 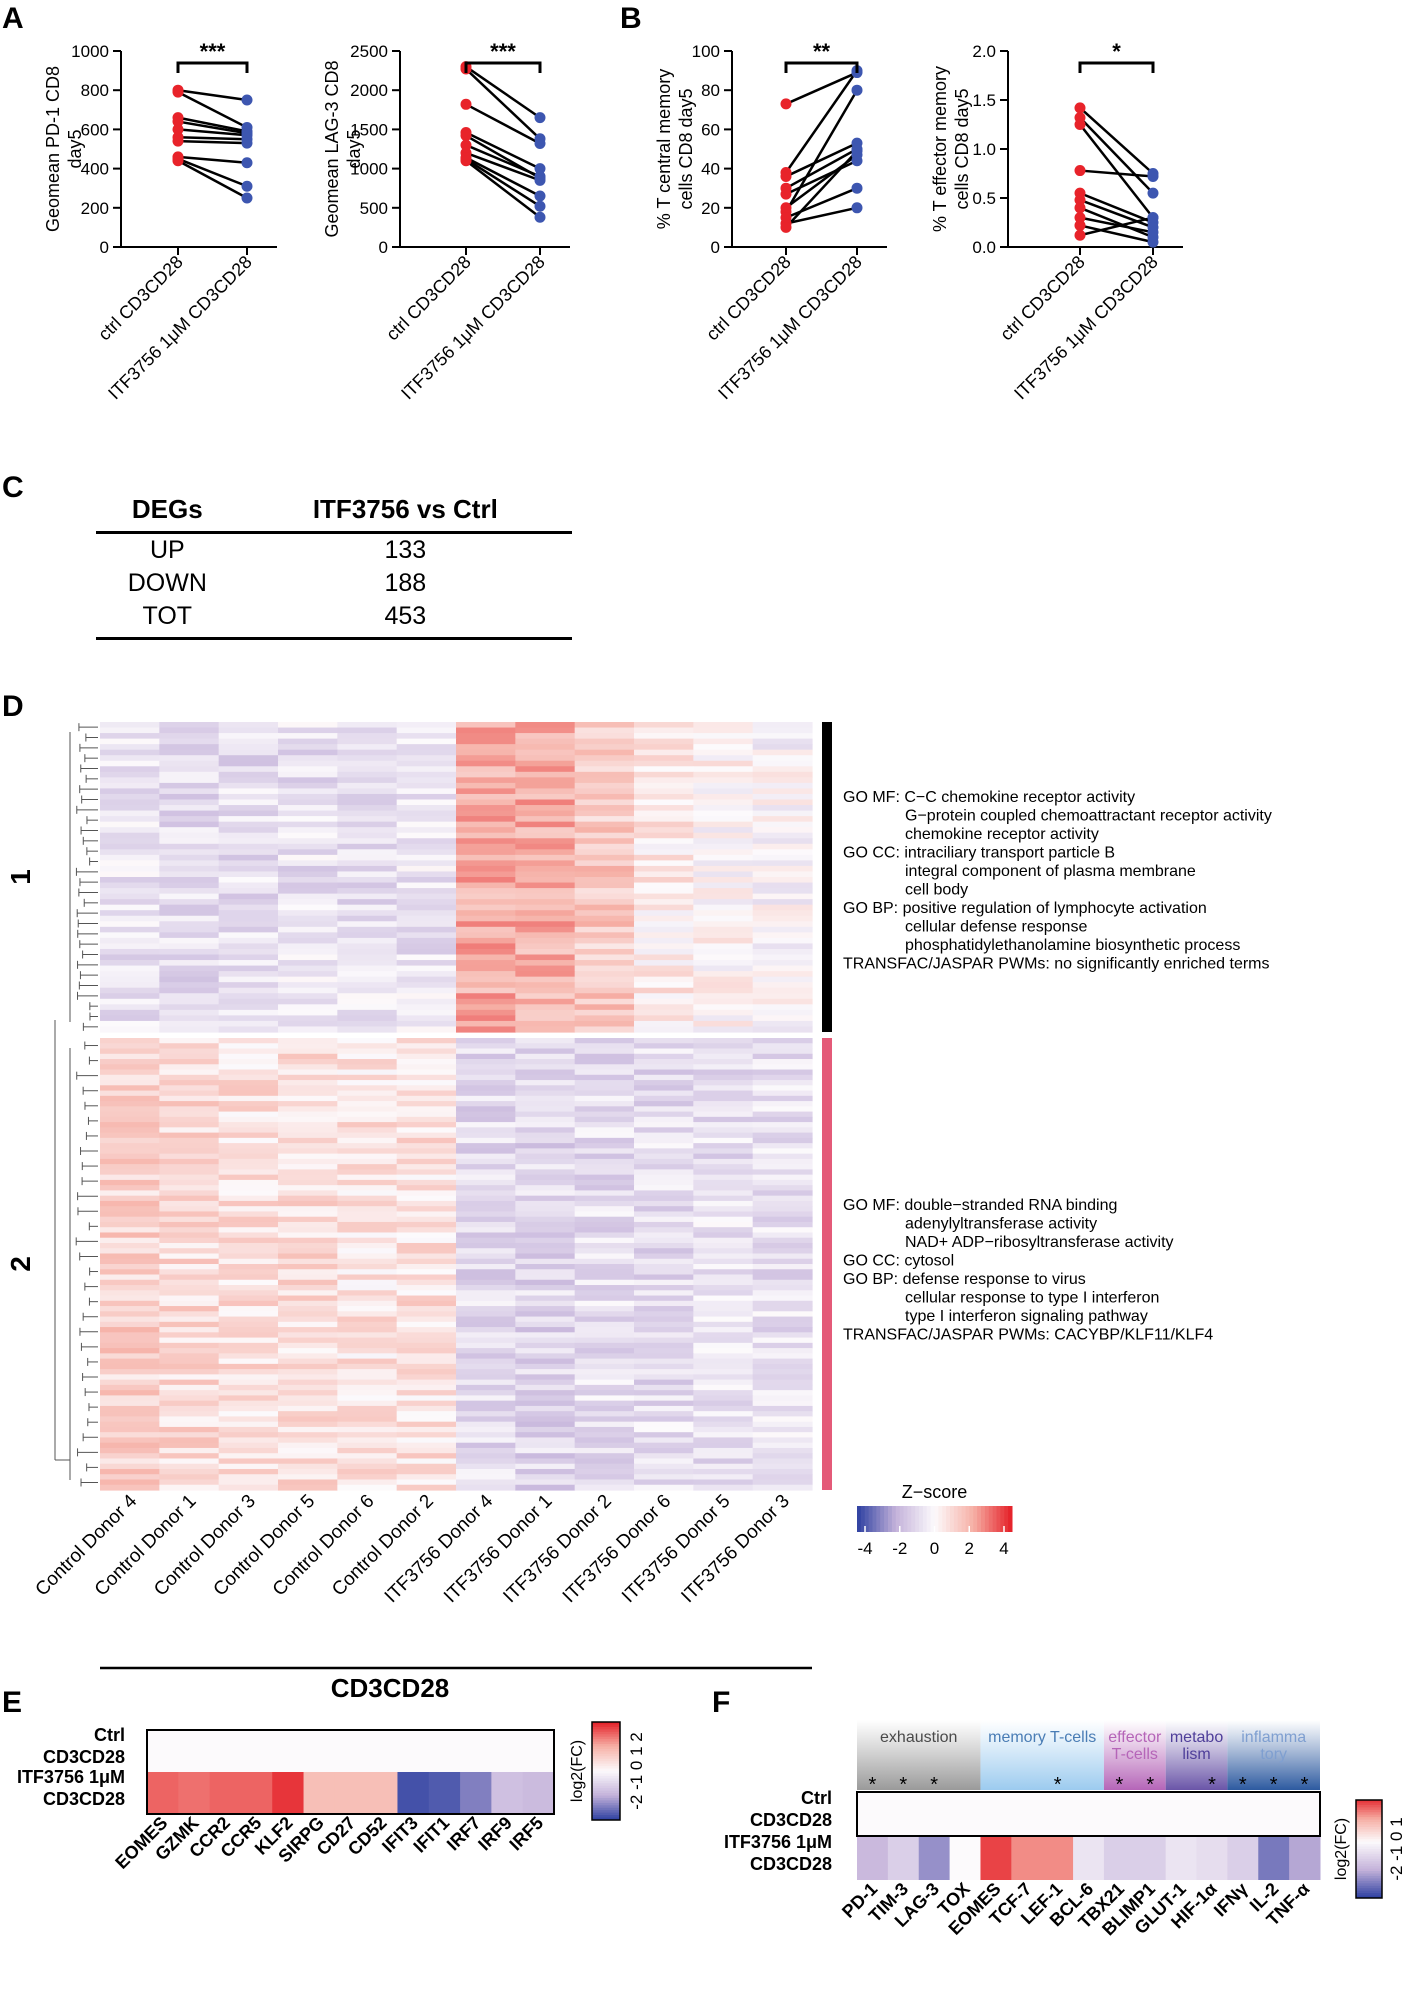 What do you see at coordinates (95, 129) in the screenshot?
I see `y-tick-label: 600` at bounding box center [95, 129].